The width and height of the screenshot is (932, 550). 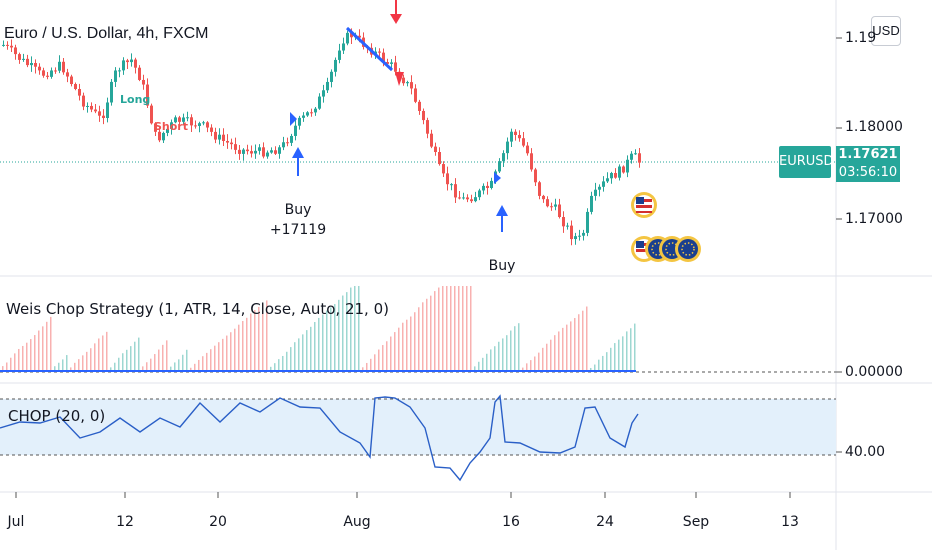 What do you see at coordinates (319, 328) in the screenshot?
I see `weis-wave-histogram` at bounding box center [319, 328].